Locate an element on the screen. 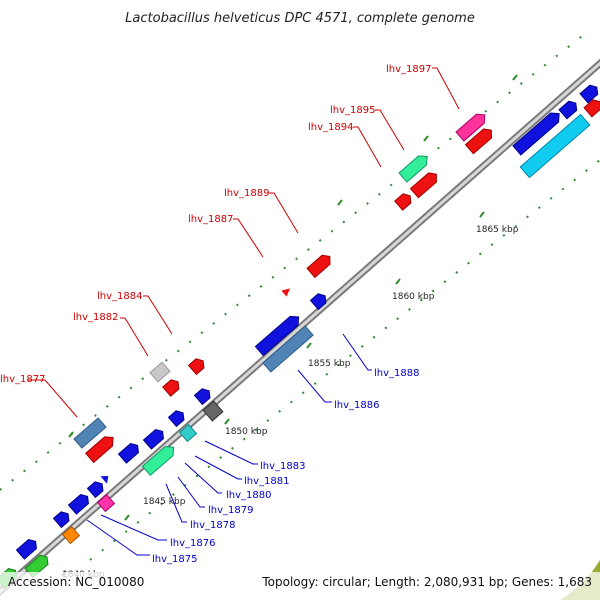  gene-lhv-1894a is located at coordinates (423, 185).